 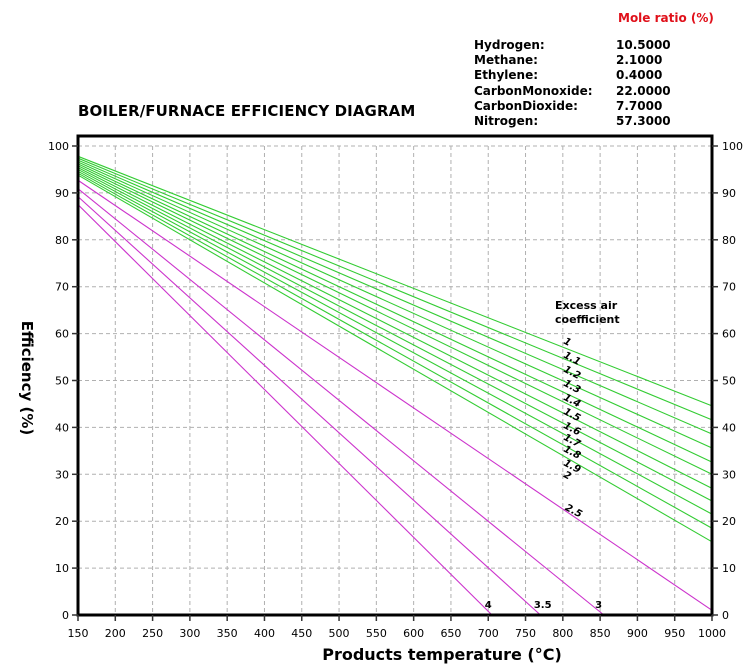 I want to click on curve-label: 3, so click(x=598, y=605).